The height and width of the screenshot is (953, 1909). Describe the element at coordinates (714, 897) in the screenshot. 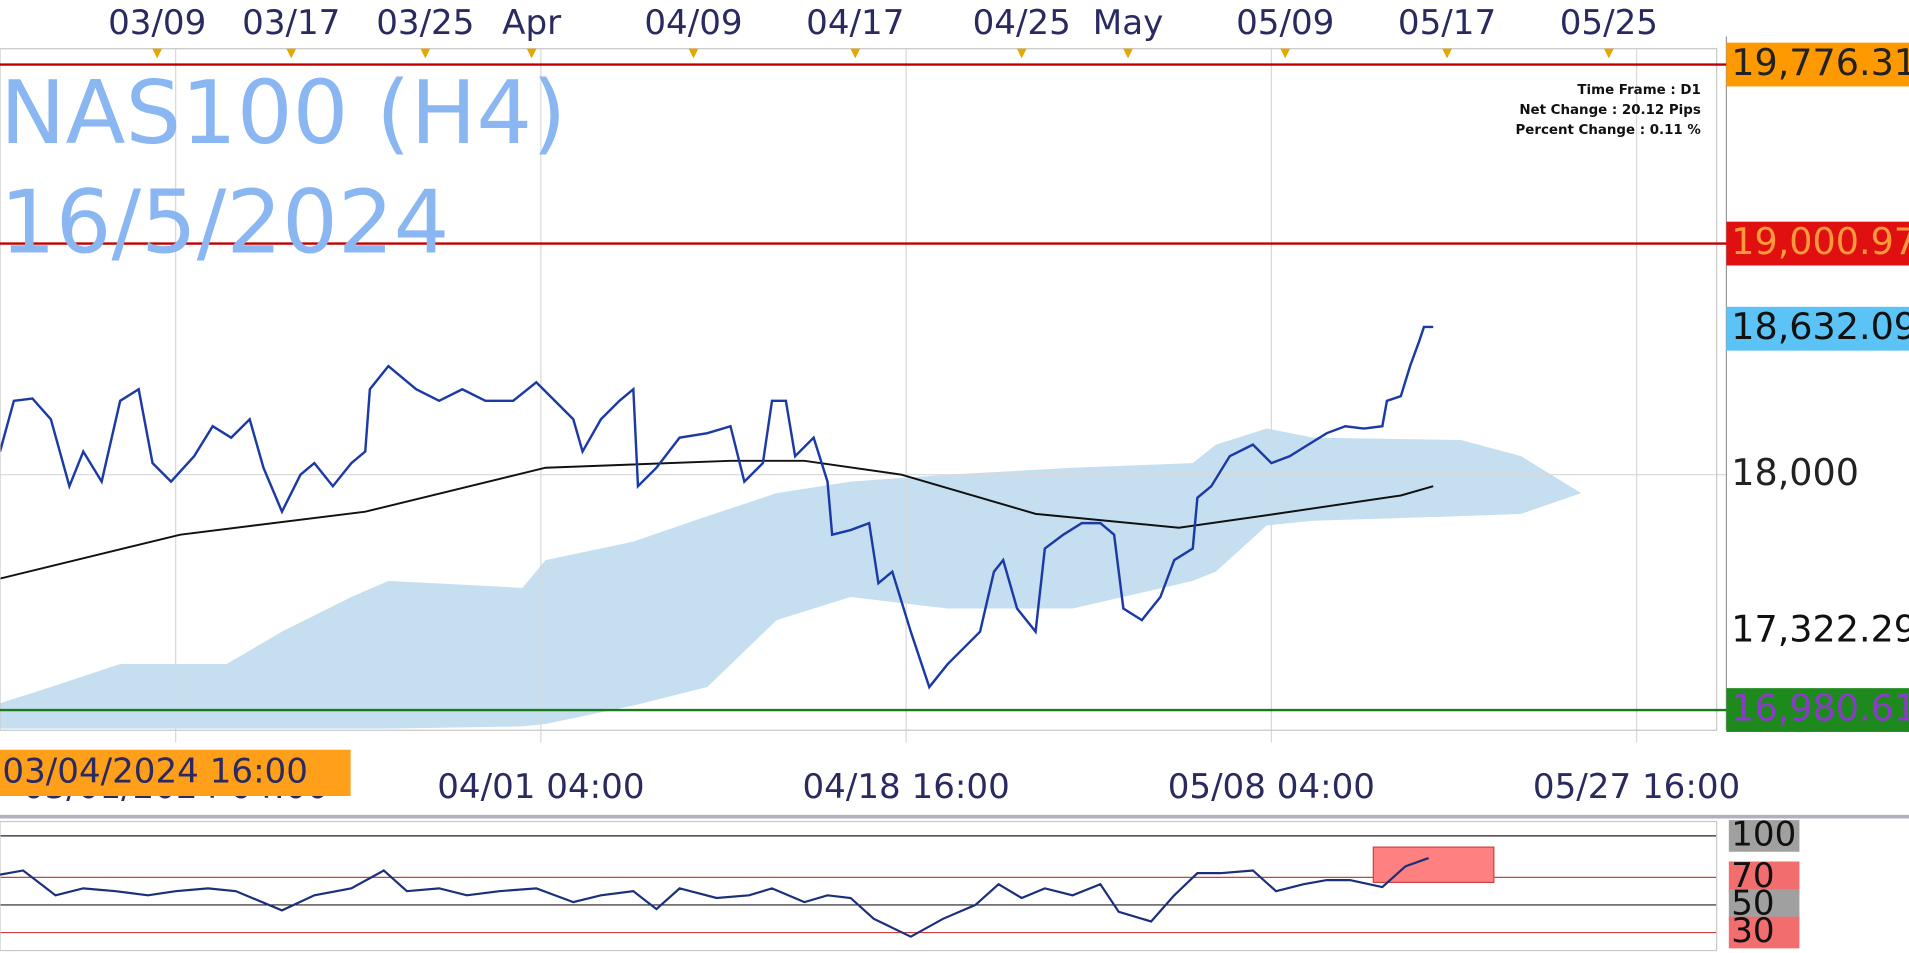

I see `rsi-line` at that location.